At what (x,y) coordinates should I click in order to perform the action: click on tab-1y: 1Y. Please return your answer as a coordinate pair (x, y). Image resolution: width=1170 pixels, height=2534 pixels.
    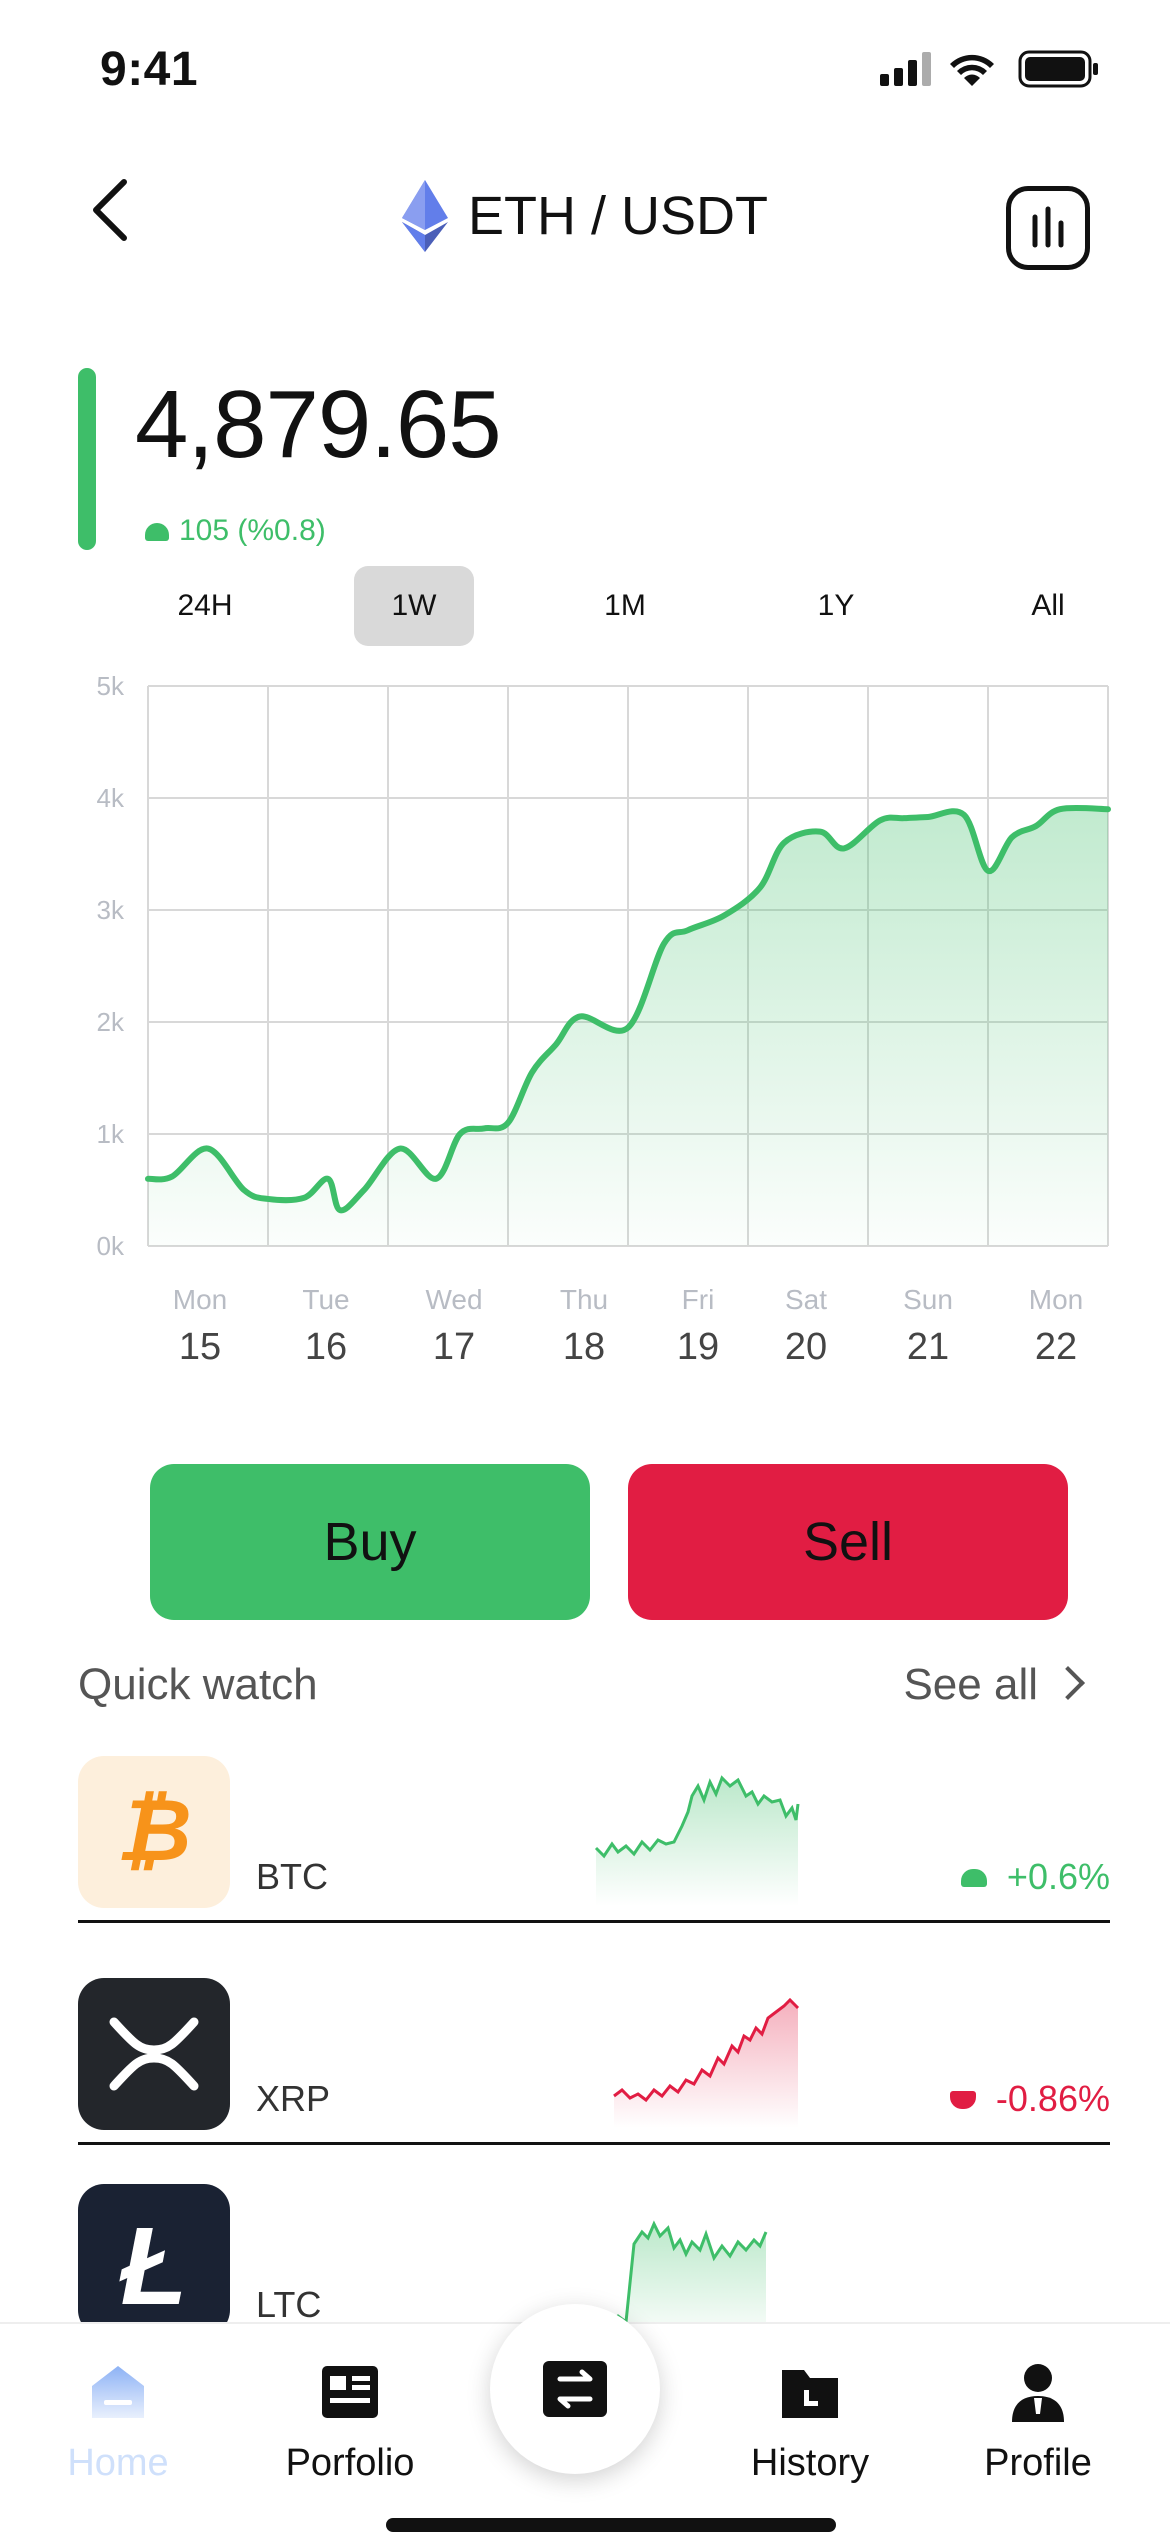
    Looking at the image, I should click on (836, 605).